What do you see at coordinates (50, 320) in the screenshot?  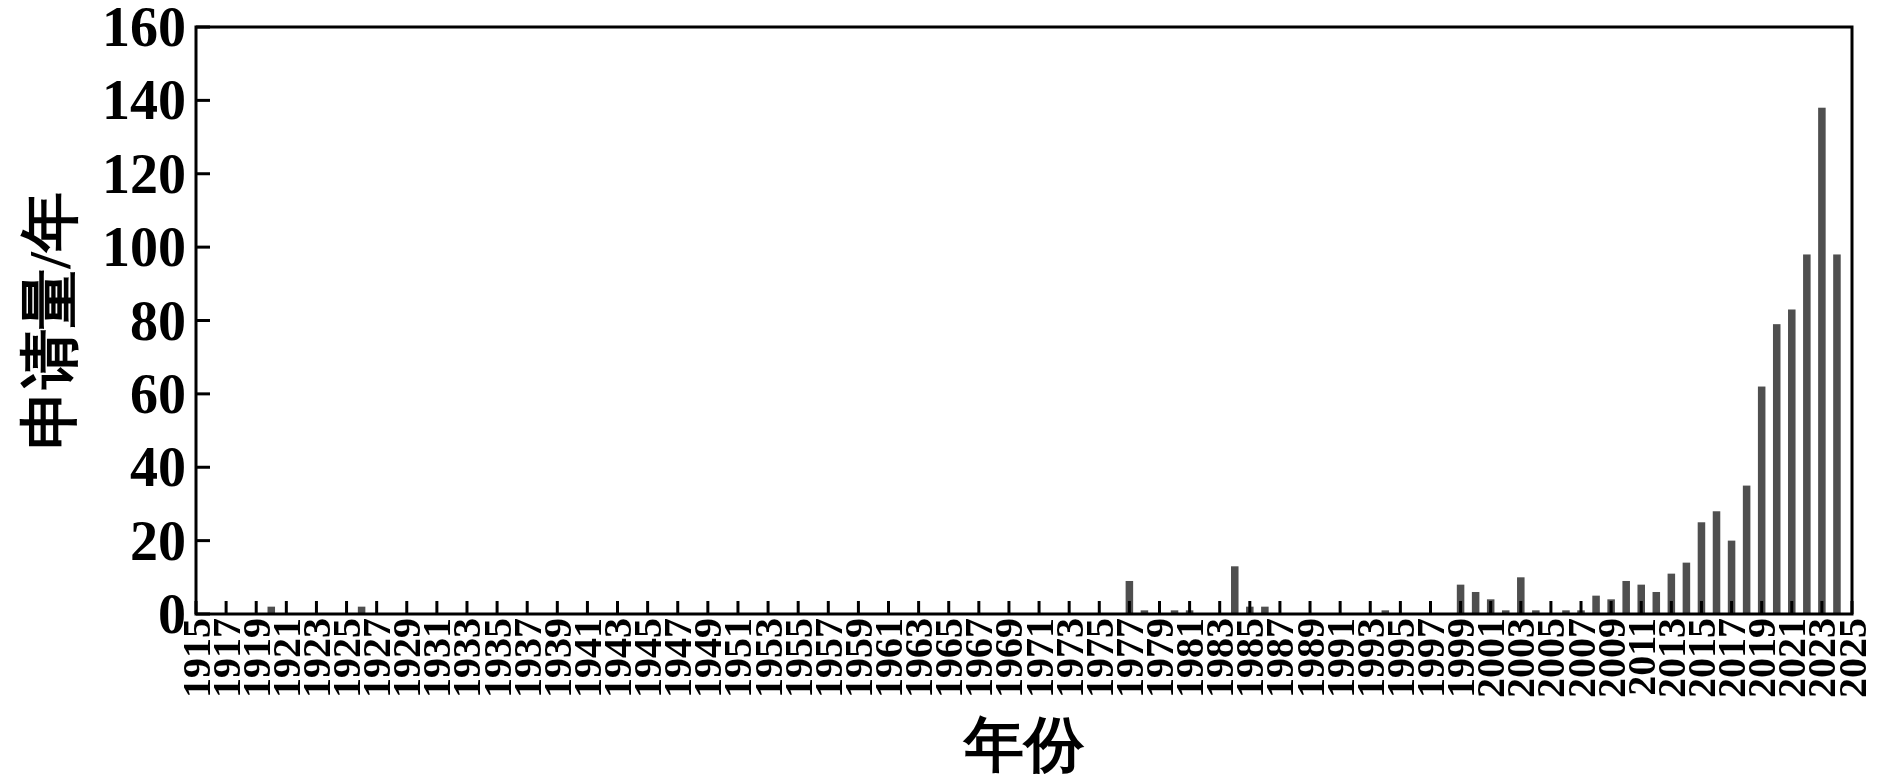 I see `y-axis-title: 申请量/年` at bounding box center [50, 320].